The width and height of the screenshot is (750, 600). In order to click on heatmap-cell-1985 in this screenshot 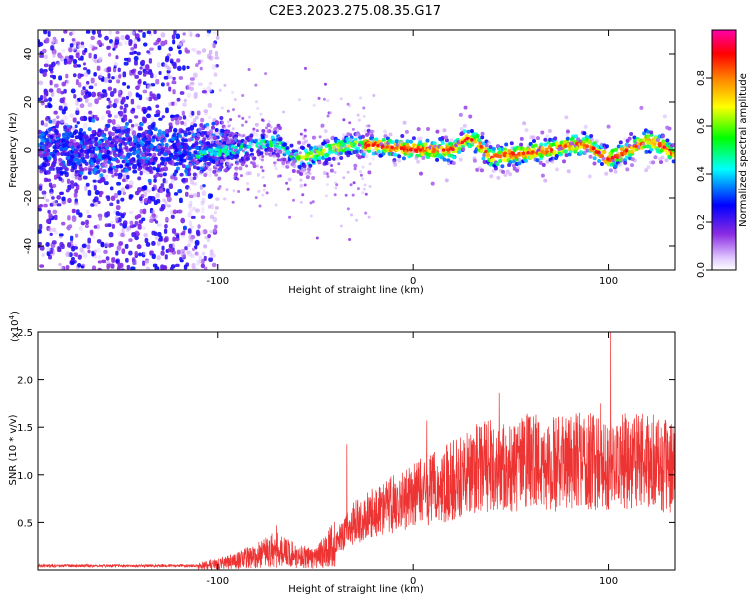, I will do `click(151, 160)`.